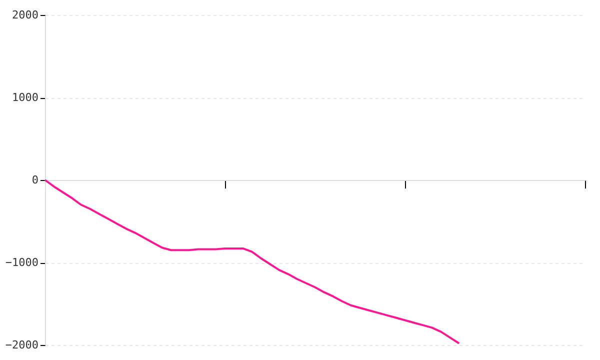 This screenshot has height=360, width=600. Describe the element at coordinates (25, 15) in the screenshot. I see `y-tick-label: 2000` at that location.